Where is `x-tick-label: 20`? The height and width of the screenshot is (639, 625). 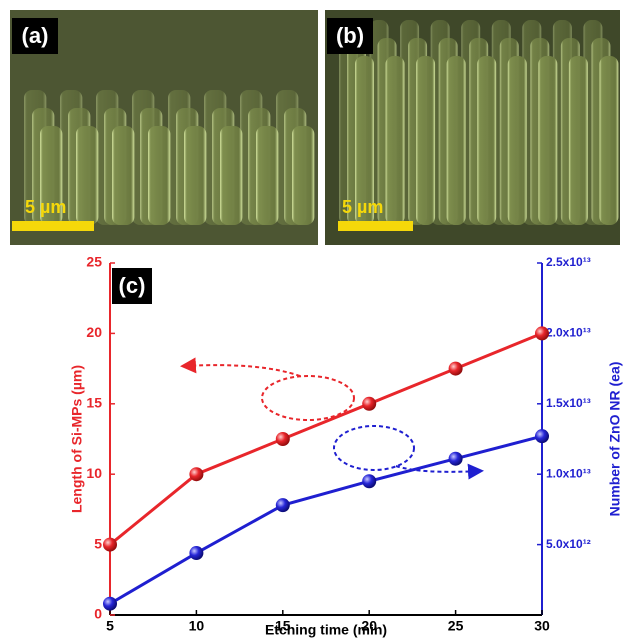 x-tick-label: 20 is located at coordinates (369, 626).